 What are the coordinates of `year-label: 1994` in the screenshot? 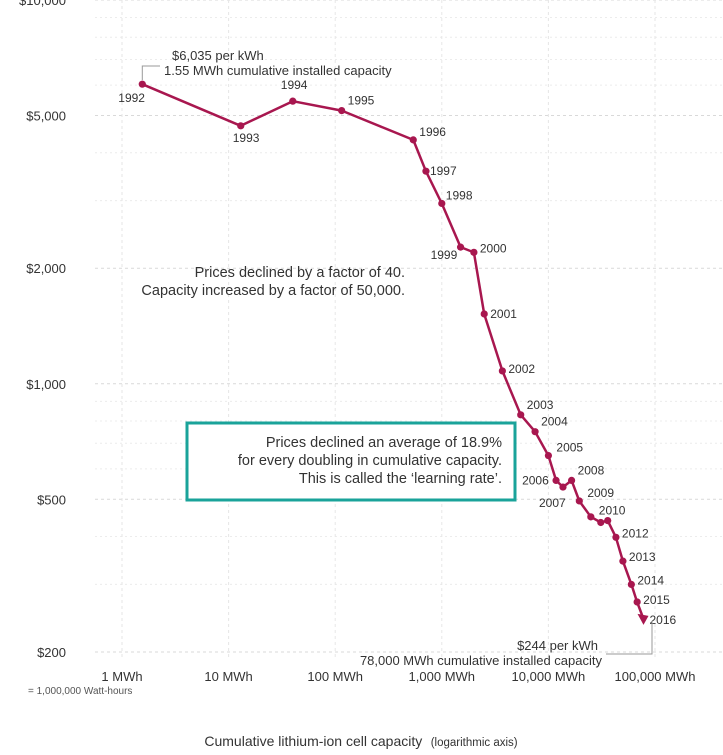 It's located at (294, 85).